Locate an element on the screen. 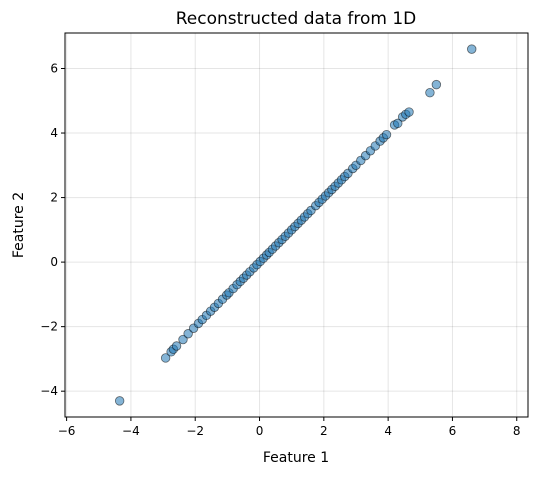  y-axis-label: Feature 2 is located at coordinates (19, 225).